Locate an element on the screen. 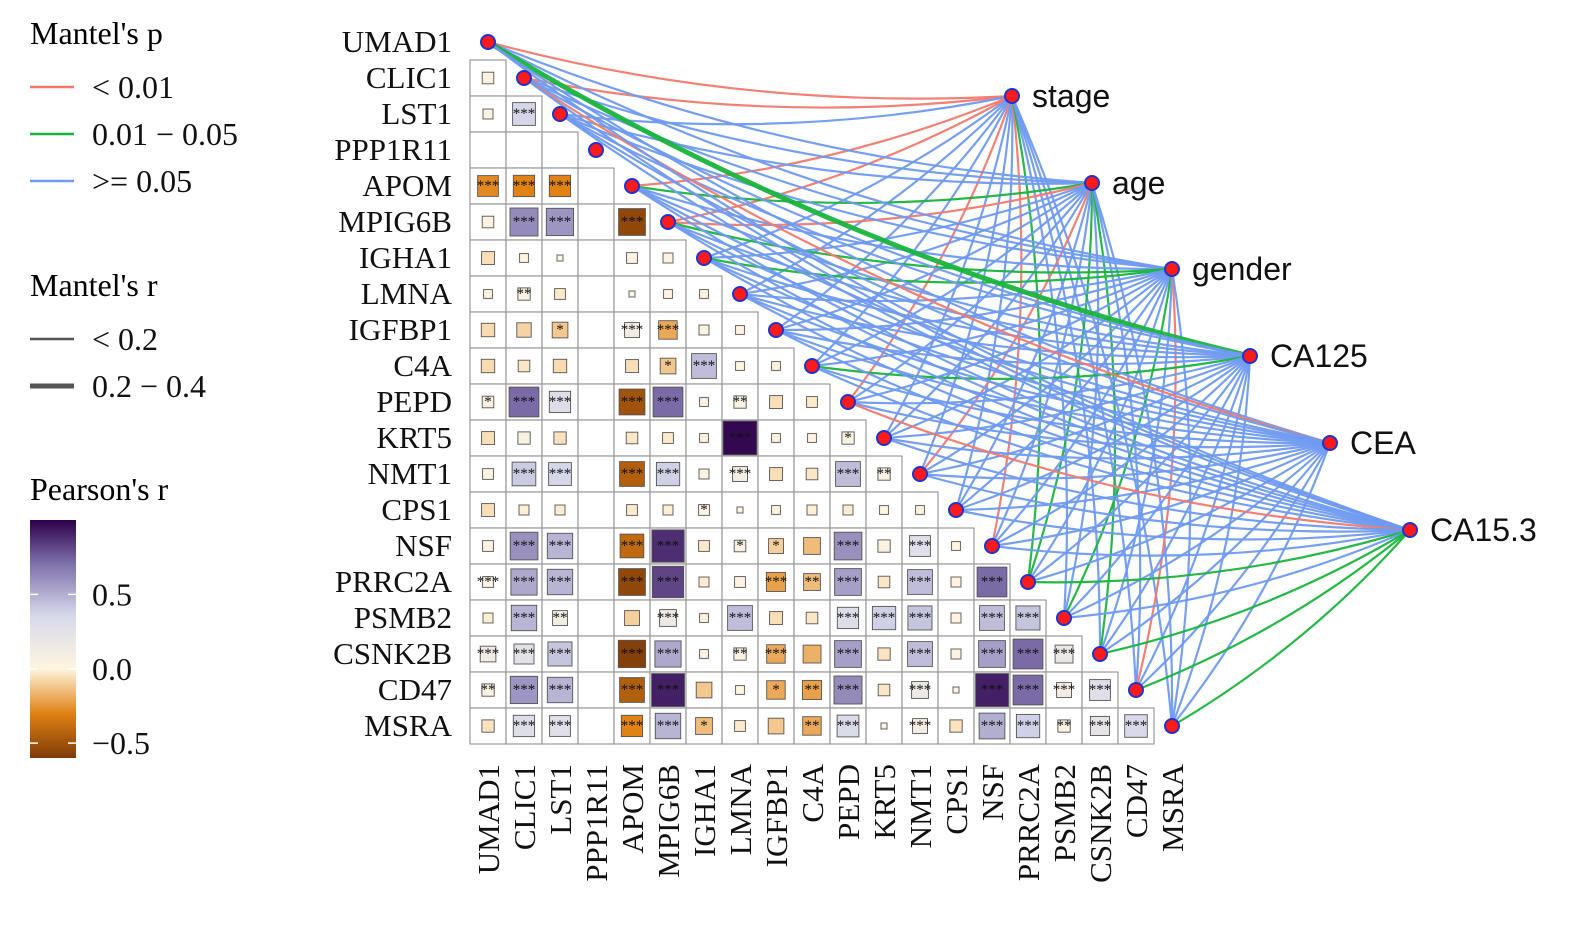 The width and height of the screenshot is (1589, 952). link-ca15-3-krt5 is located at coordinates (1147, 484).